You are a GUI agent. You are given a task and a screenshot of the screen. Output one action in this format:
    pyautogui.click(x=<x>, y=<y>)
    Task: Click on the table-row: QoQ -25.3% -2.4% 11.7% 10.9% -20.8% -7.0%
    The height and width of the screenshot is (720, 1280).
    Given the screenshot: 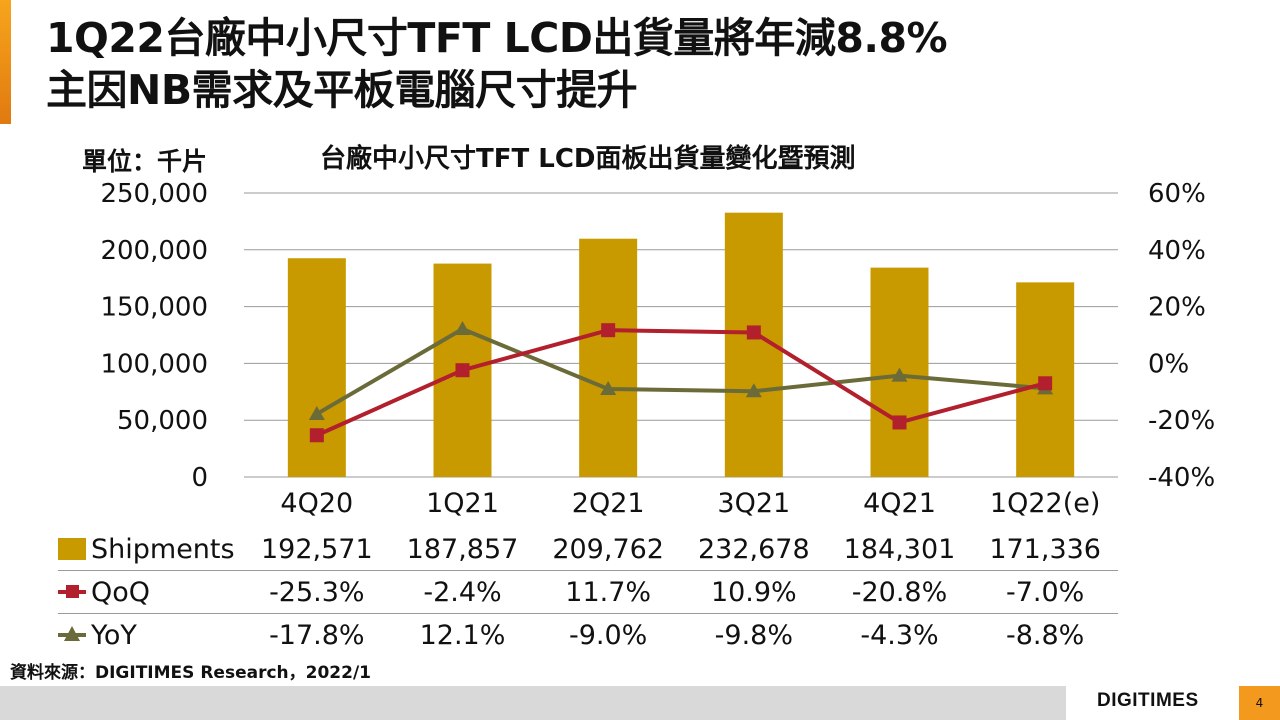 What is the action you would take?
    pyautogui.click(x=588, y=592)
    